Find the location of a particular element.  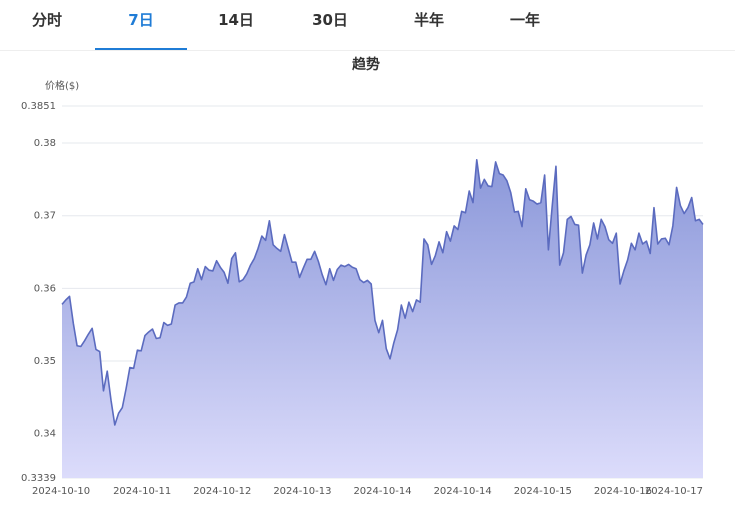

tab-half-year: 半年 is located at coordinates (428, 20).